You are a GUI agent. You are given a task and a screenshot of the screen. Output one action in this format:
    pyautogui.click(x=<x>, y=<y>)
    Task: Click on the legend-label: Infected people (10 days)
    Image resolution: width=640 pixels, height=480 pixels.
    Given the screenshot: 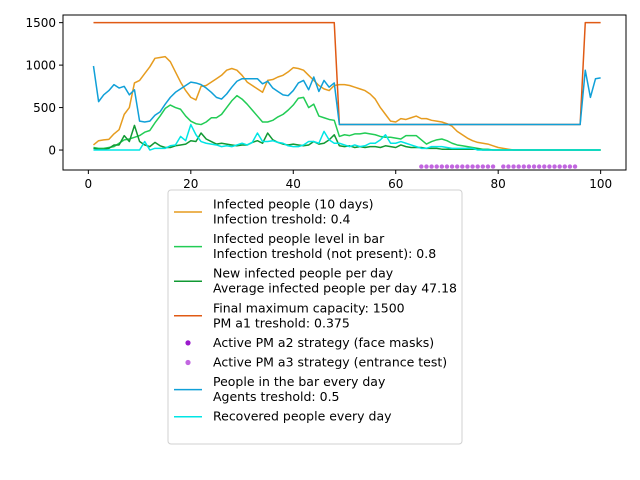 What is the action you would take?
    pyautogui.click(x=293, y=204)
    